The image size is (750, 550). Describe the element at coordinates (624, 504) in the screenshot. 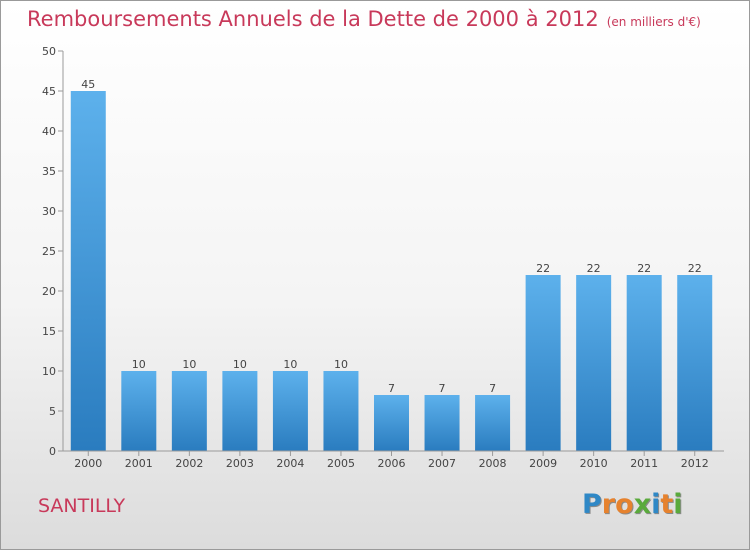

I see `logo-letter: o` at that location.